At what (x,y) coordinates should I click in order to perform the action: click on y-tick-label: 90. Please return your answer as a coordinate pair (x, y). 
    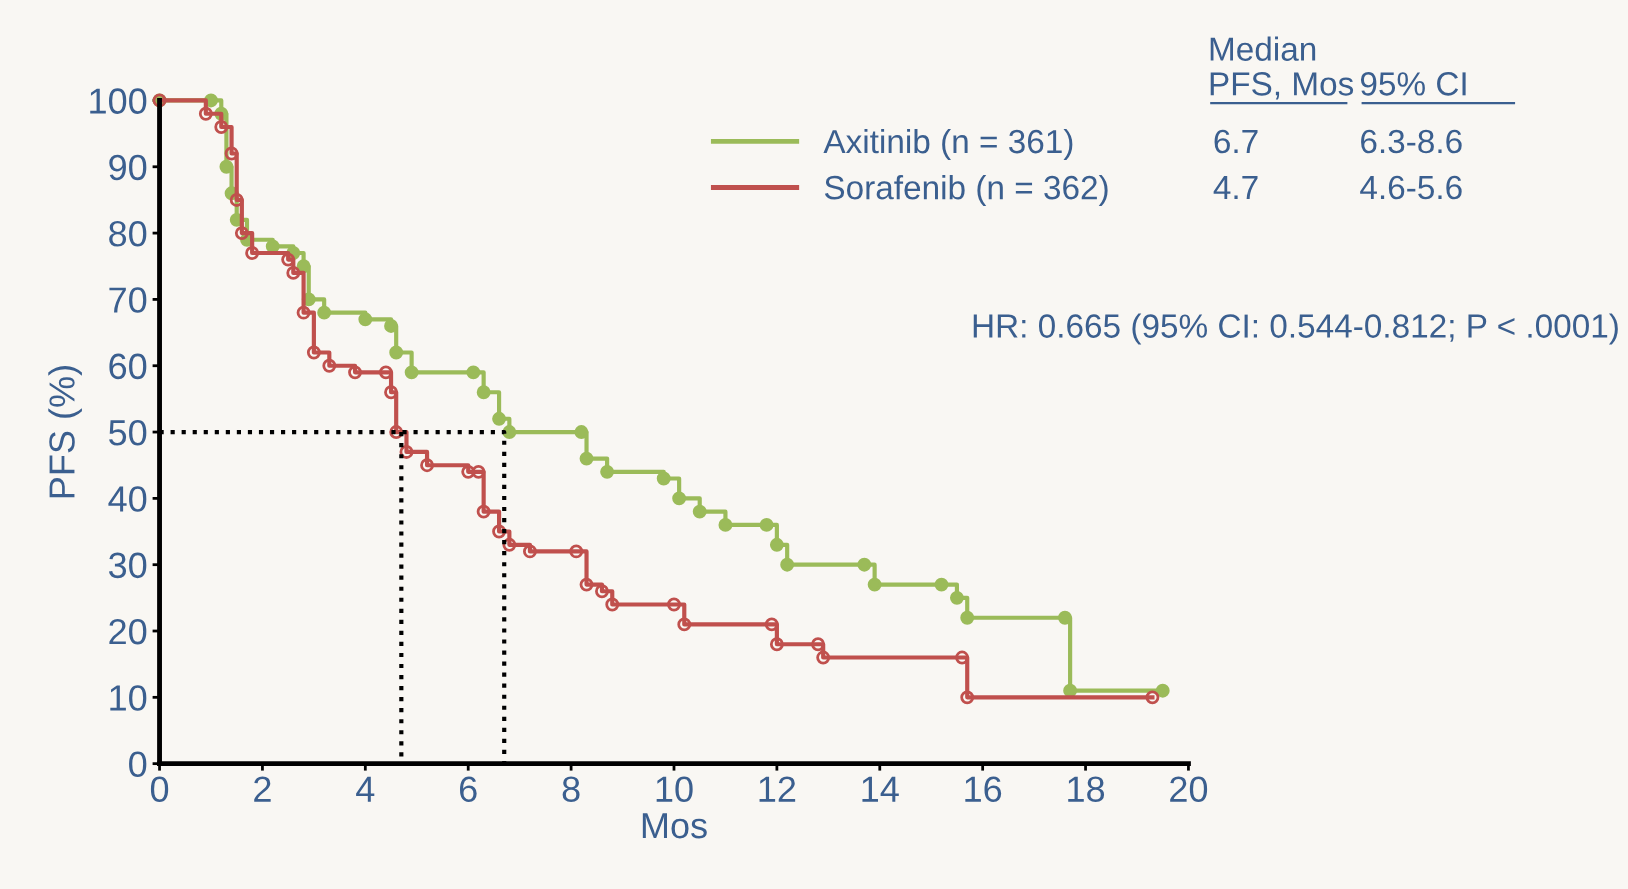
    Looking at the image, I should click on (128, 167).